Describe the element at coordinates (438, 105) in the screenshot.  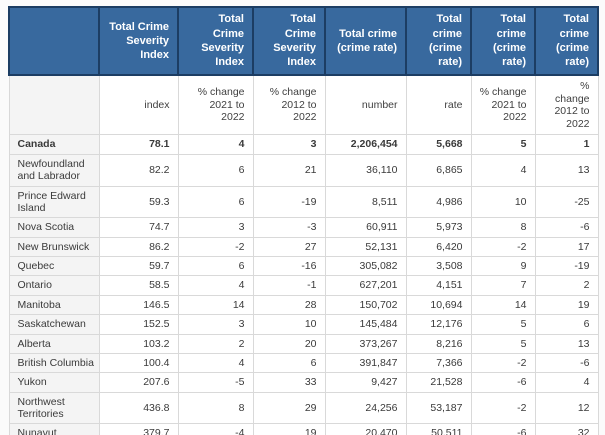
I see `sub-header-rate: rate` at that location.